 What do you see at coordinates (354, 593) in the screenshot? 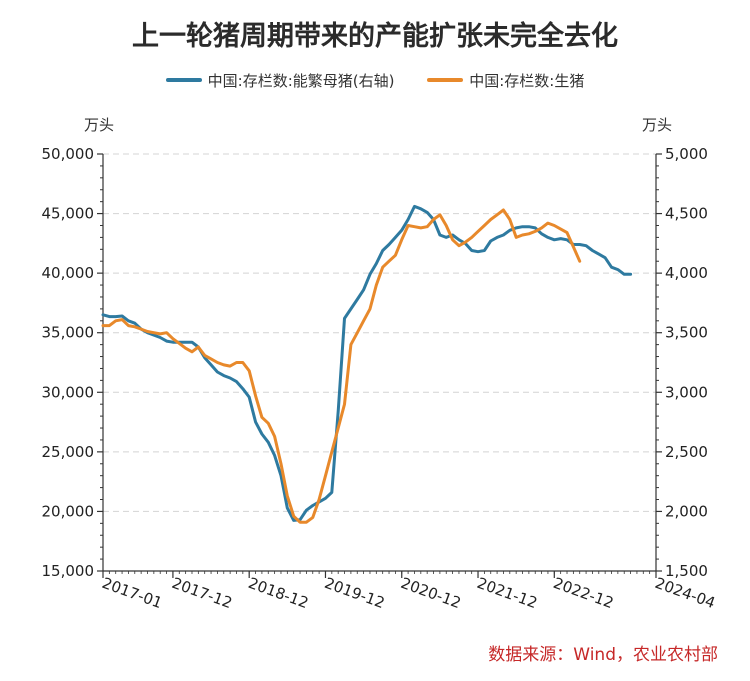
I see `x-tick-label: 2019-12` at bounding box center [354, 593].